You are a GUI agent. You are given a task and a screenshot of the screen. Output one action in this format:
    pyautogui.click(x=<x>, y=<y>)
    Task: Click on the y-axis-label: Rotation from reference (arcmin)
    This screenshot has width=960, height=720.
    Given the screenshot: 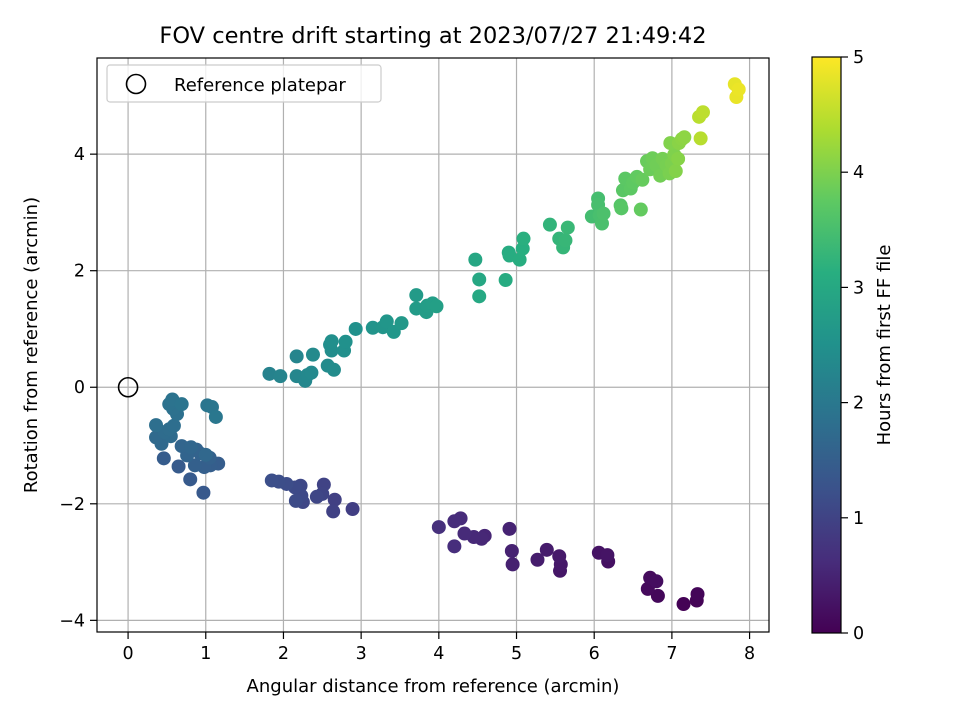 What is the action you would take?
    pyautogui.click(x=31, y=345)
    